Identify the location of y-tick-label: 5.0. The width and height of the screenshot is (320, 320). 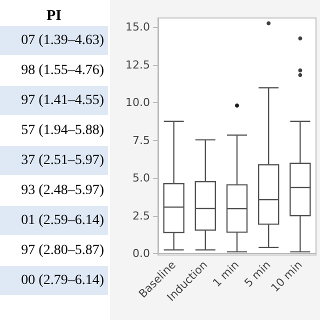
(141, 178).